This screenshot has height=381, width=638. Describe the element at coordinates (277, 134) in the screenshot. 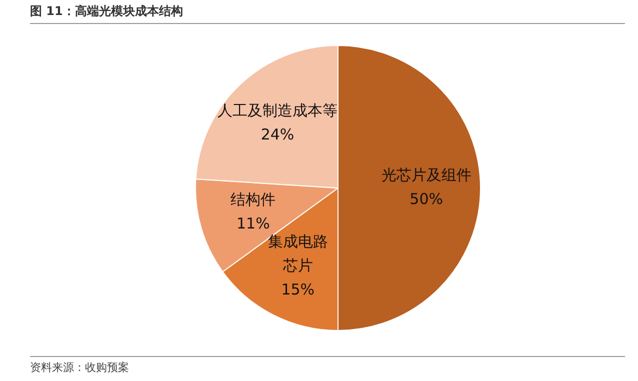

I see `data-label: 24%` at that location.